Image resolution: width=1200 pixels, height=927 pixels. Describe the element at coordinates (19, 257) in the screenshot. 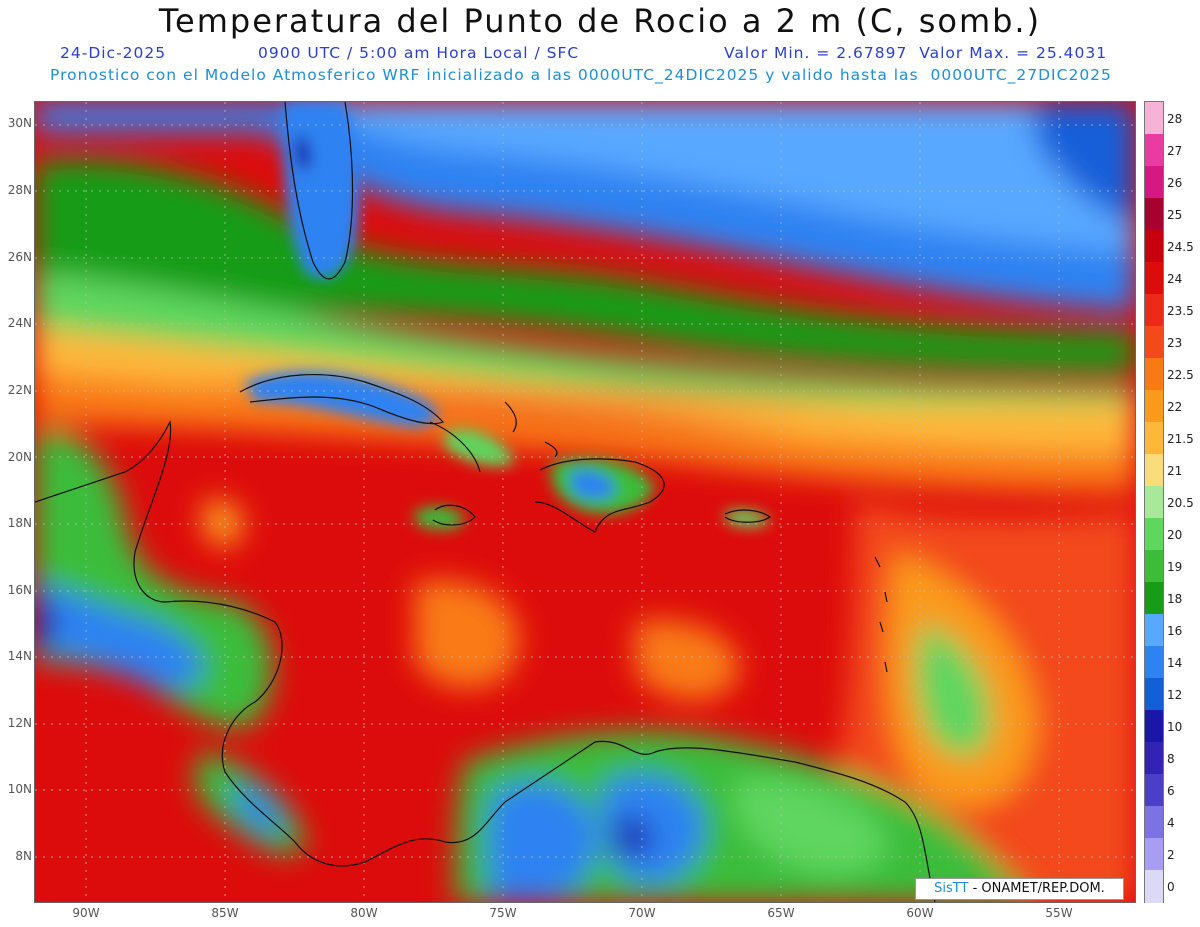

I see `lat-label: 26N` at that location.